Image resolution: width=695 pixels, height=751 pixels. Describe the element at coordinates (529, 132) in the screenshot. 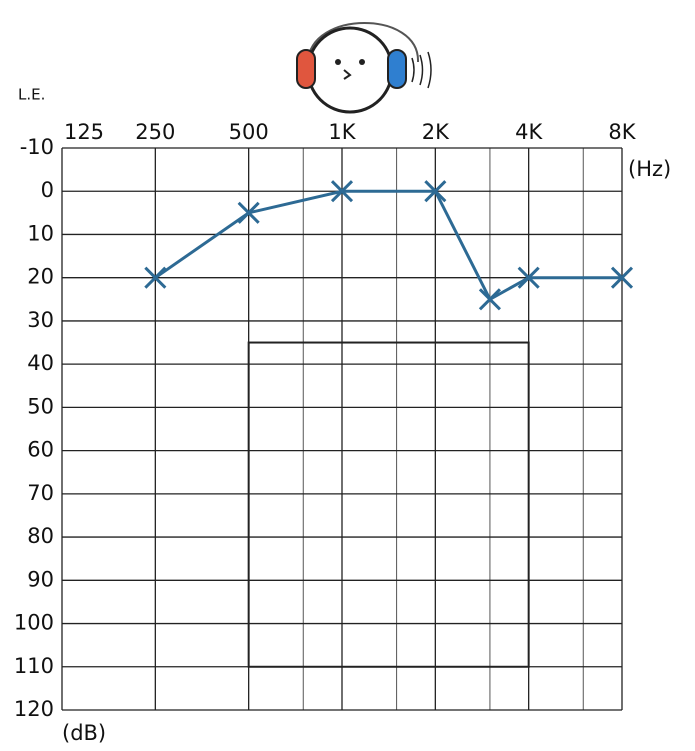

I see `x-tick-label: 4K` at that location.